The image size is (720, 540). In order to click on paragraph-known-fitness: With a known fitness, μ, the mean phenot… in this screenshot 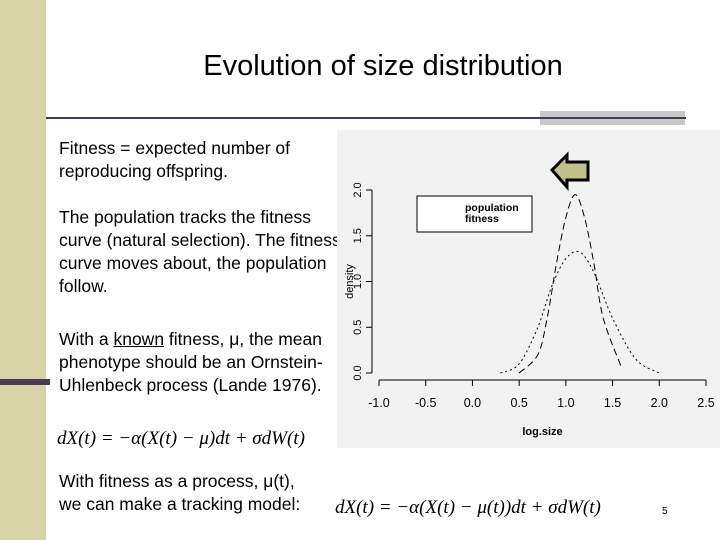, I will do `click(201, 362)`.